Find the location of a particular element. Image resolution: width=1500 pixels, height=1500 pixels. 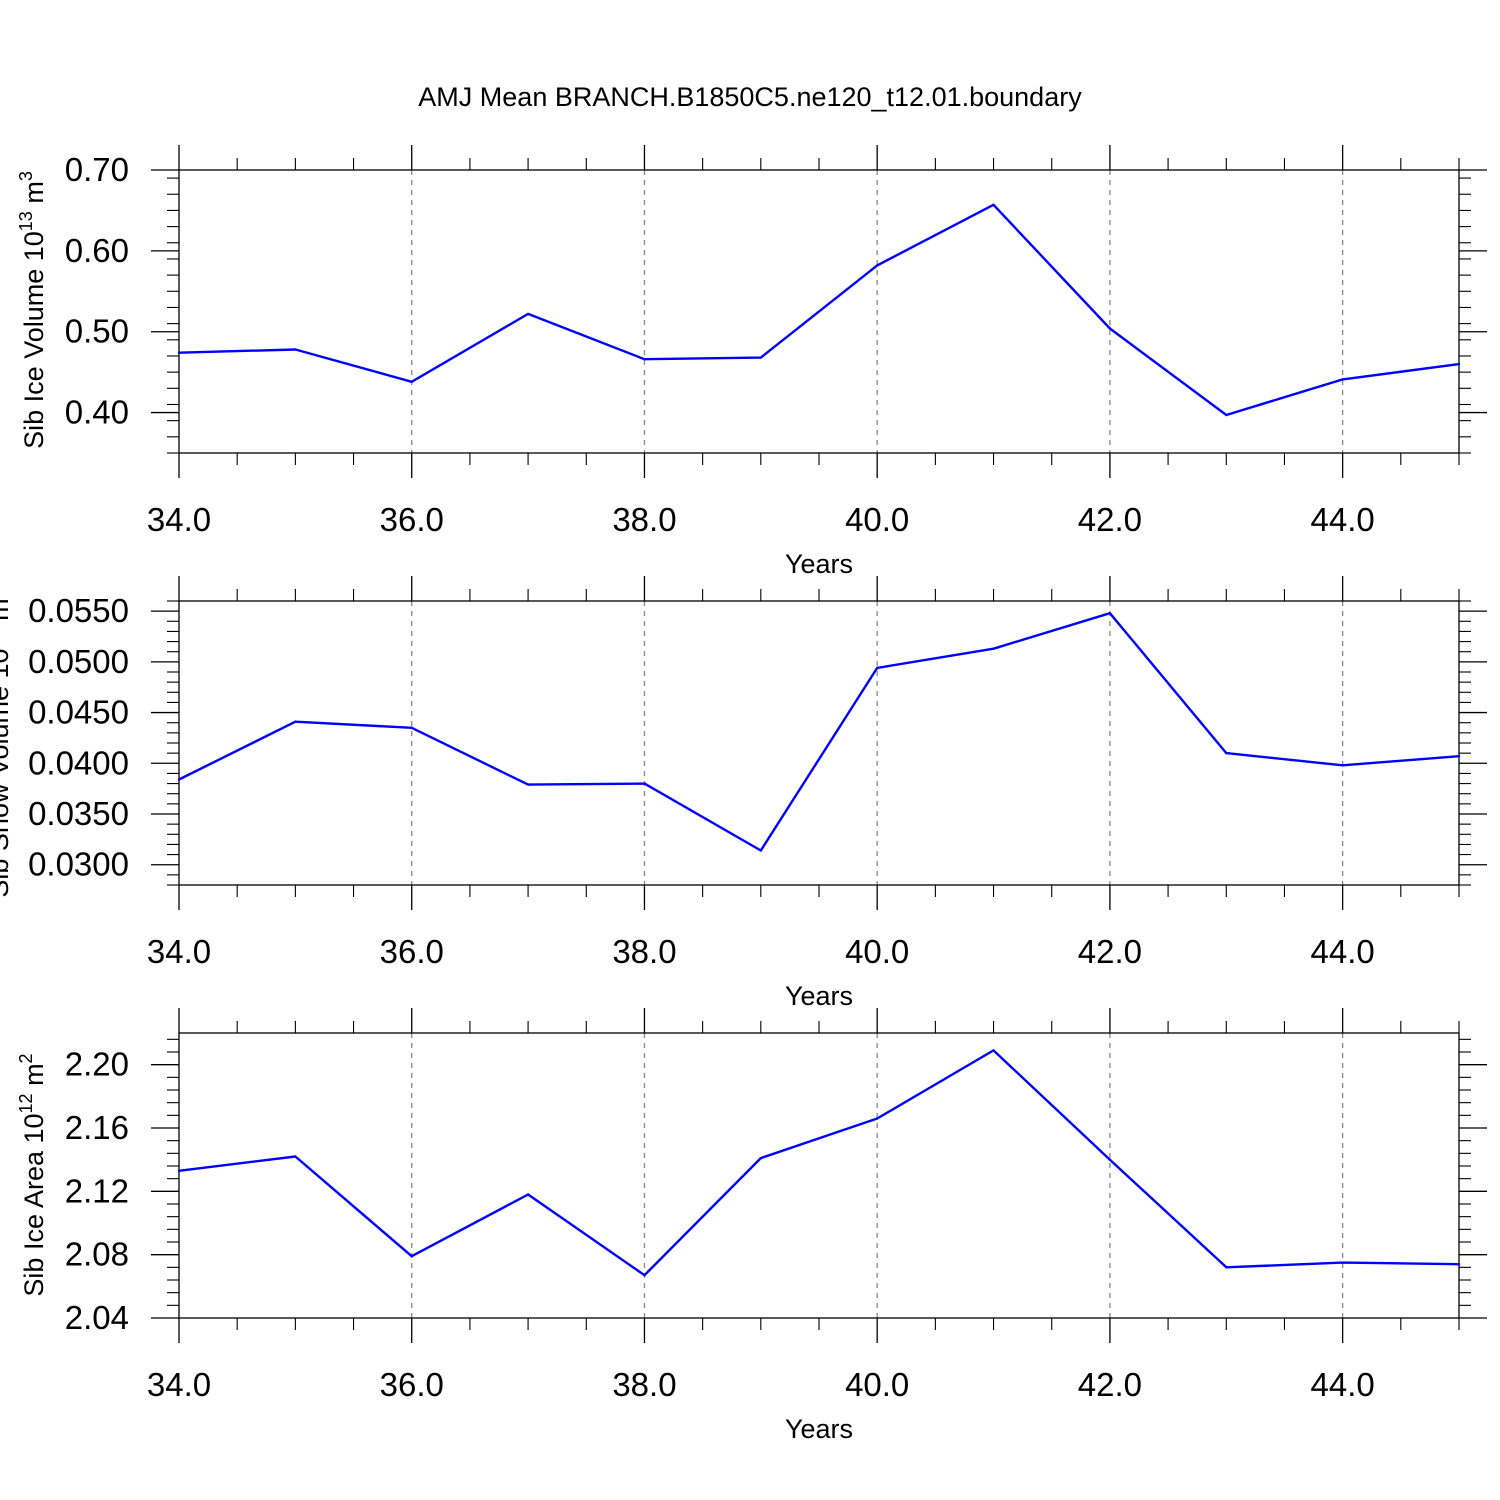

y-tick-label: 0.50 is located at coordinates (97, 331).